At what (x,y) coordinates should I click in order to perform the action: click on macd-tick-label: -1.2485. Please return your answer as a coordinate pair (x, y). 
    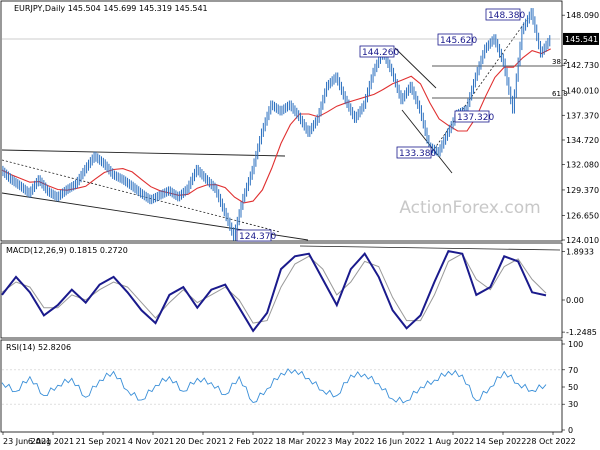
    Looking at the image, I should click on (581, 332).